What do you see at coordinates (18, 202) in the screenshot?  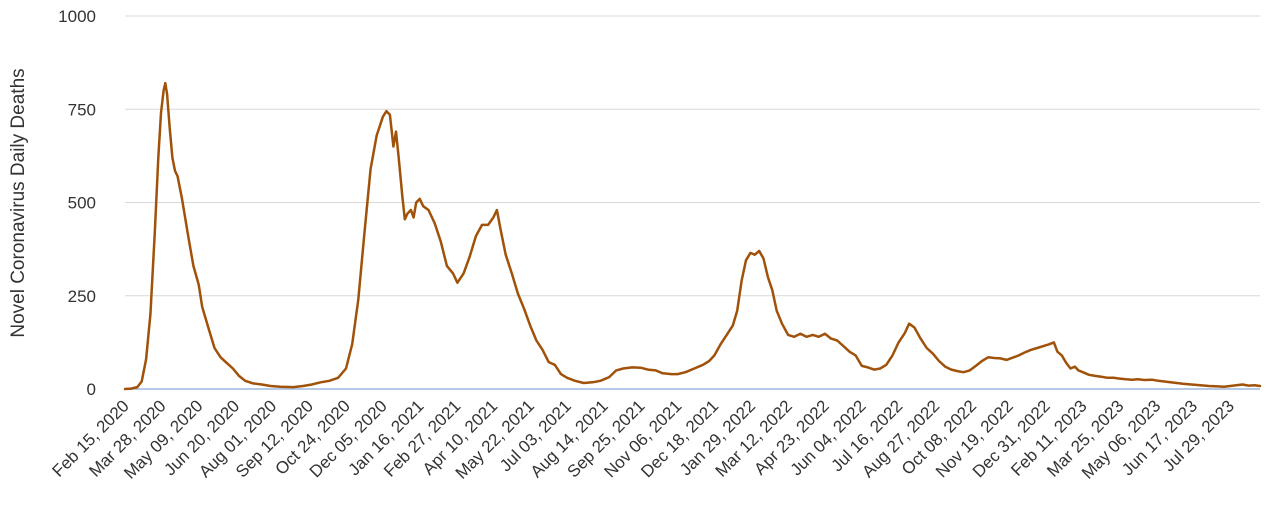 I see `y-axis-label: Novel Coronavirus Daily Deaths` at bounding box center [18, 202].